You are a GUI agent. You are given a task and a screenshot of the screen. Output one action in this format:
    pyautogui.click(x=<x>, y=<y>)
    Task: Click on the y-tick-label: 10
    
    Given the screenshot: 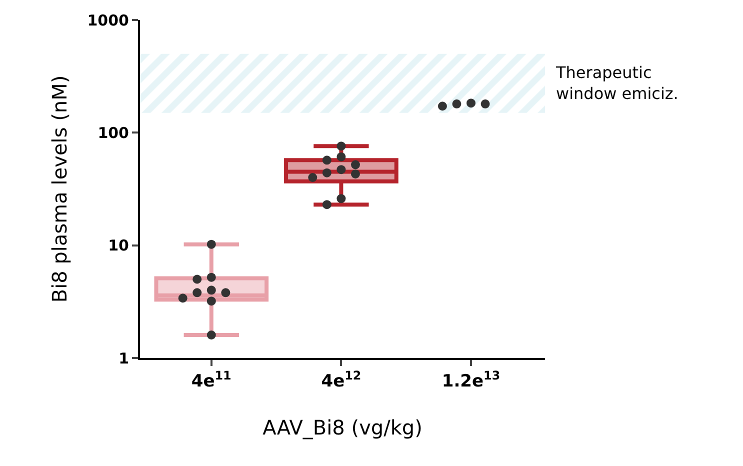 What is the action you would take?
    pyautogui.click(x=118, y=245)
    